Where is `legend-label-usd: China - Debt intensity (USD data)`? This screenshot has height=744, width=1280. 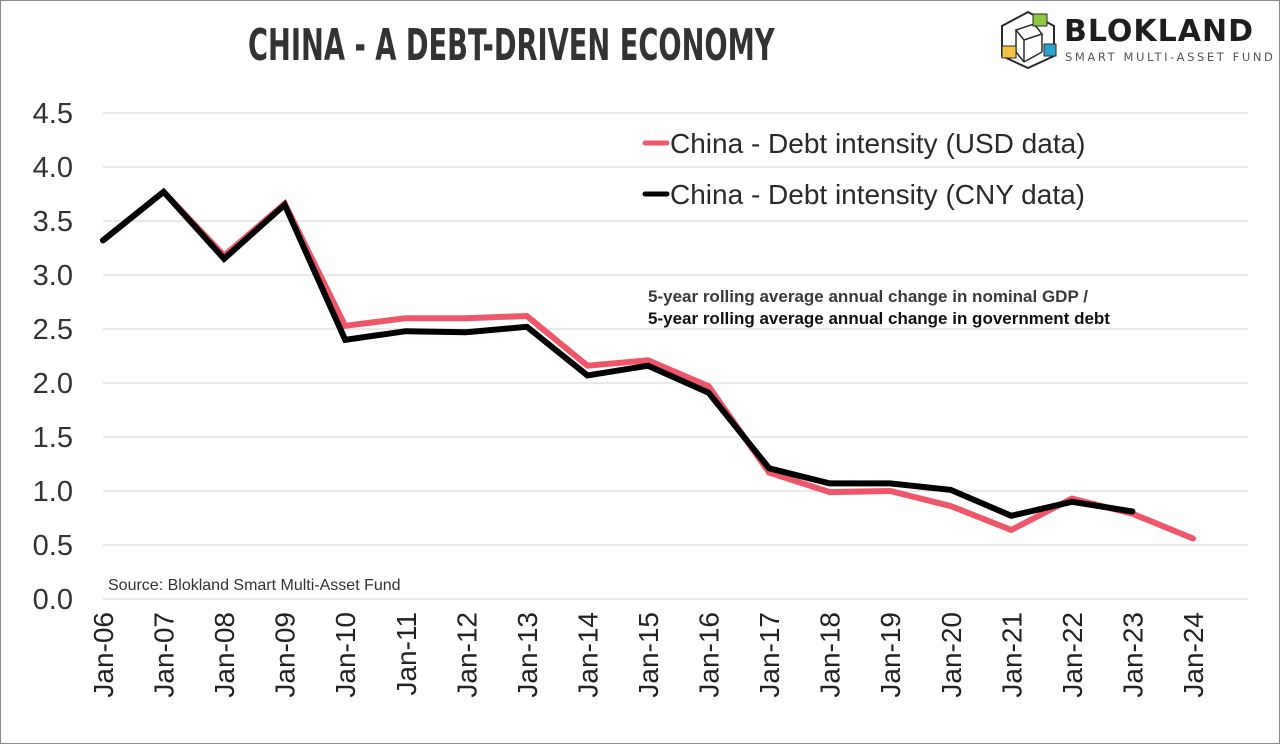
legend-label-usd: China - Debt intensity (USD data) is located at coordinates (878, 143).